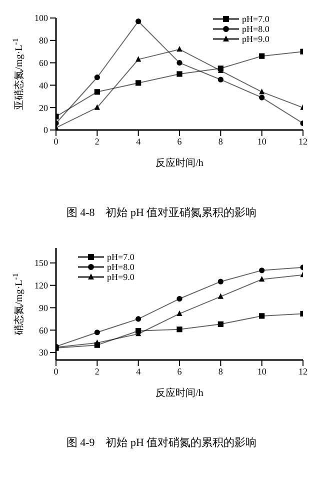  I want to click on y-tick-label: 100, so click(41, 18).